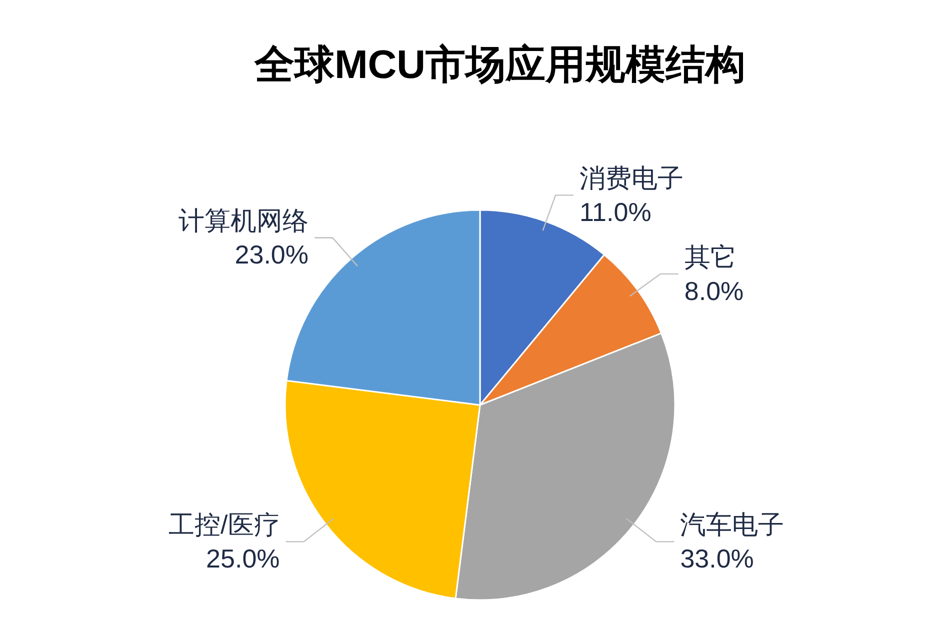  Describe the element at coordinates (714, 291) in the screenshot. I see `data-label: 8.0%` at that location.